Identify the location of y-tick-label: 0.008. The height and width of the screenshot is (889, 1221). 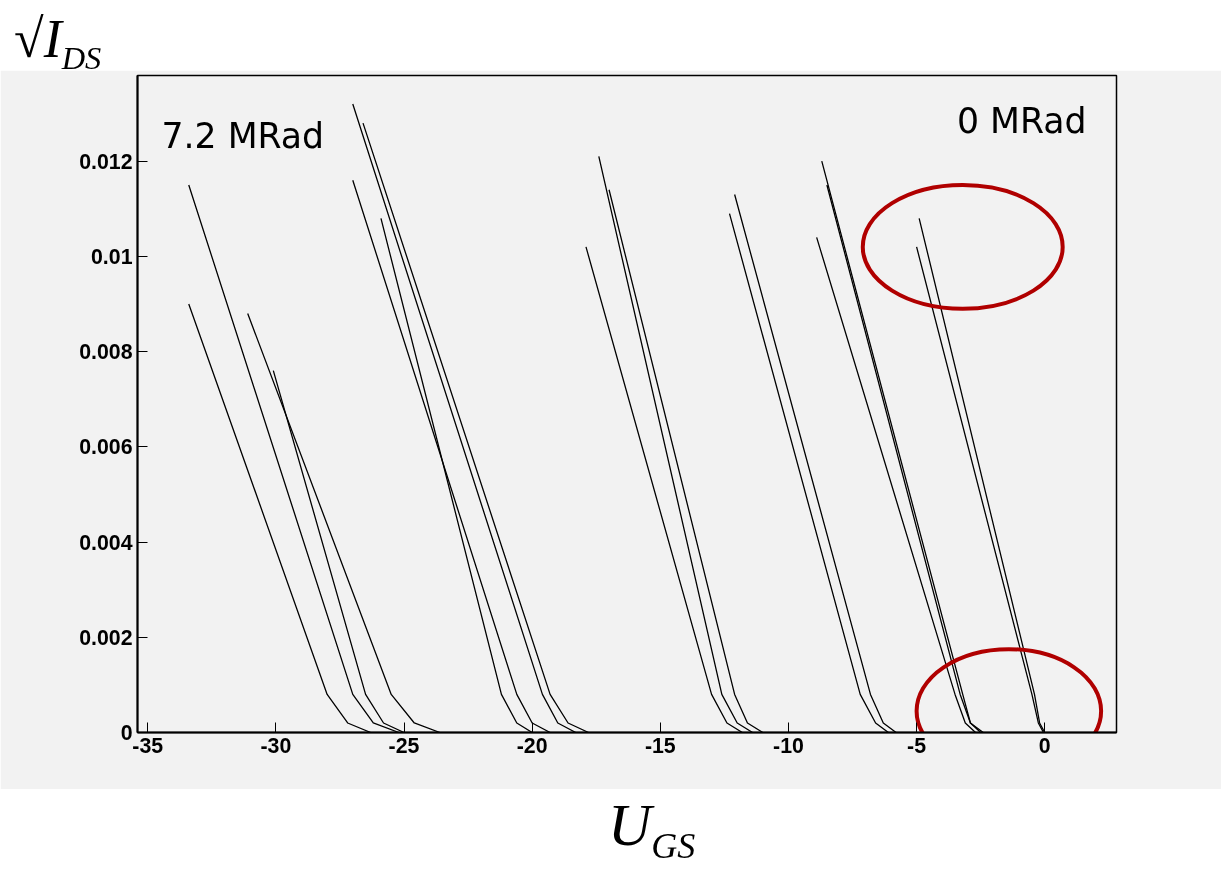
(106, 352).